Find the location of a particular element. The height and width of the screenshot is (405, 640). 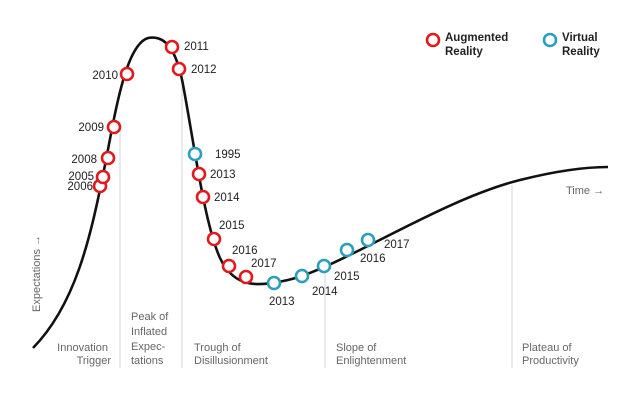

vr-year-label-2016: 2016 is located at coordinates (373, 259).